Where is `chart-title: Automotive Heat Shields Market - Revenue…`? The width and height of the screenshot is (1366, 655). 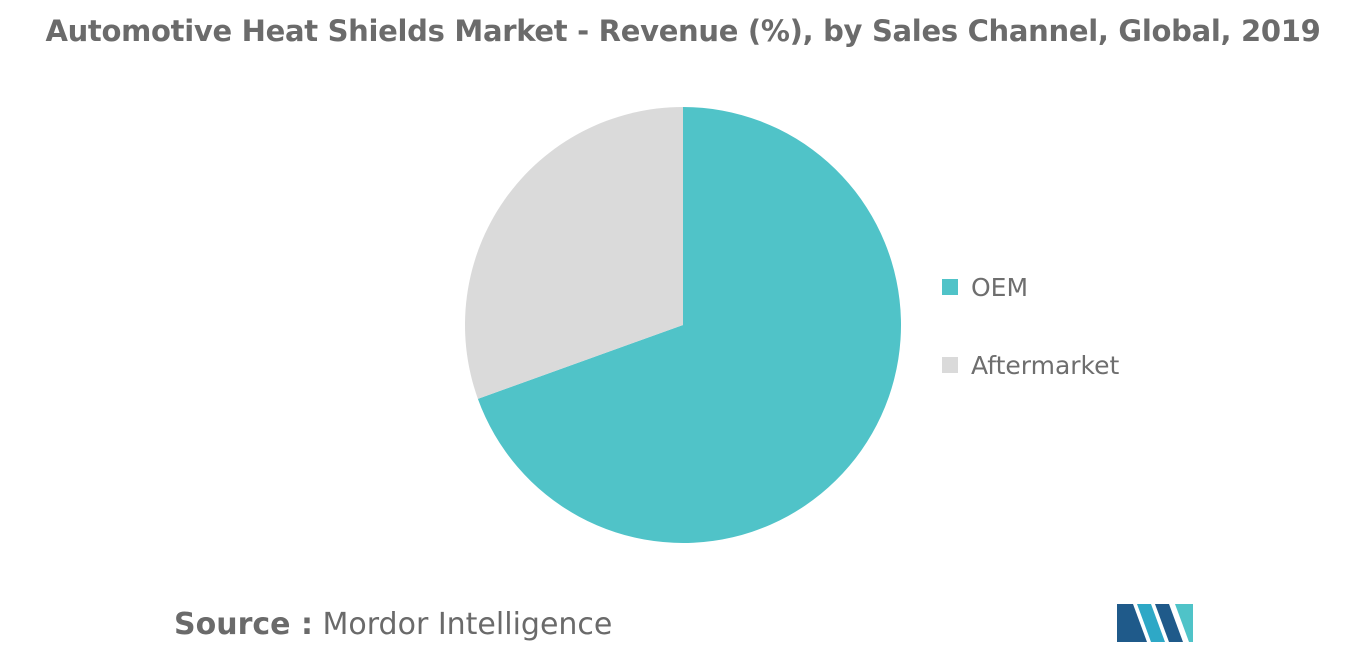
chart-title: Automotive Heat Shields Market - Revenue… is located at coordinates (683, 31).